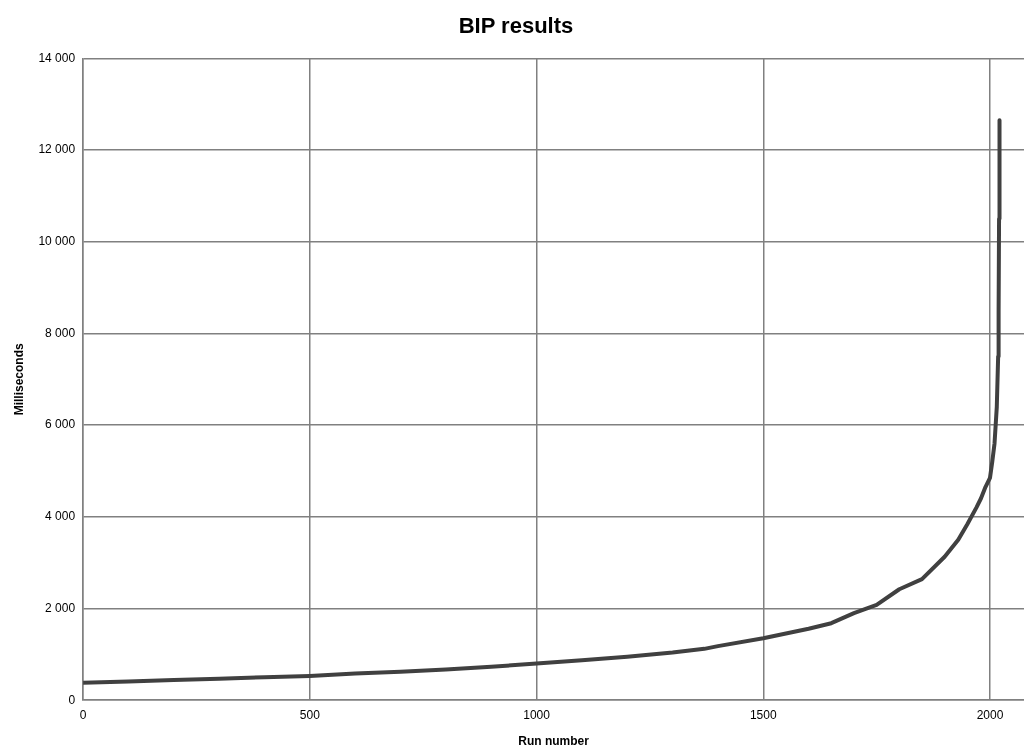 The width and height of the screenshot is (1024, 753). I want to click on y-tick-label: 4 000, so click(60, 516).